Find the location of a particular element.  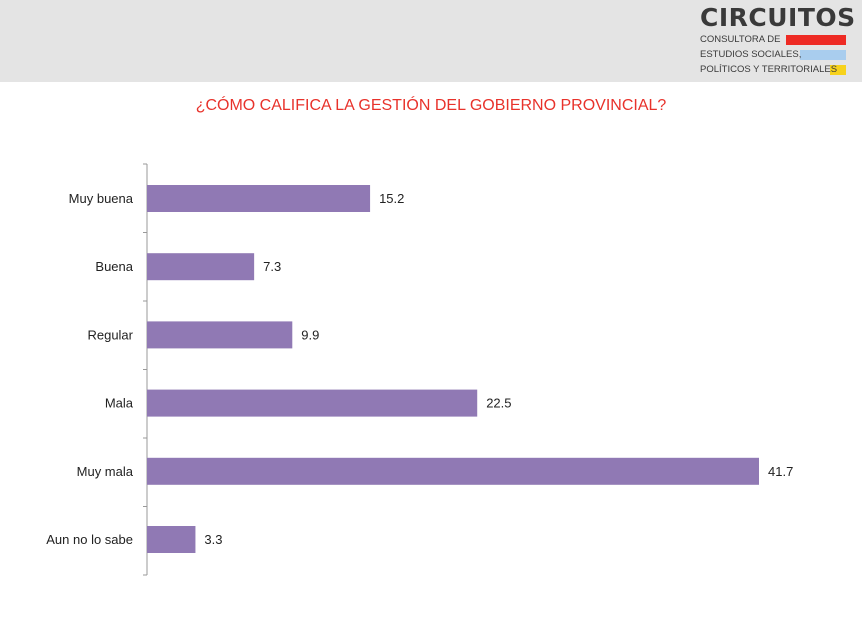

logo-blue-stripe is located at coordinates (823, 55).